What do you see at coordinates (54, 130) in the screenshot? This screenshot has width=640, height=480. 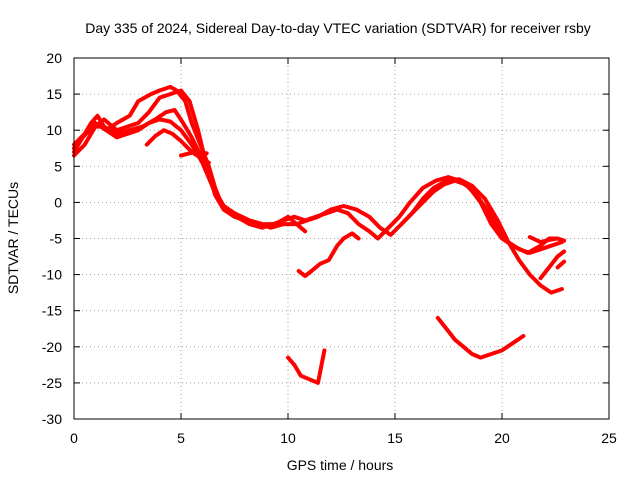 I see `y-tick-label: 10` at bounding box center [54, 130].